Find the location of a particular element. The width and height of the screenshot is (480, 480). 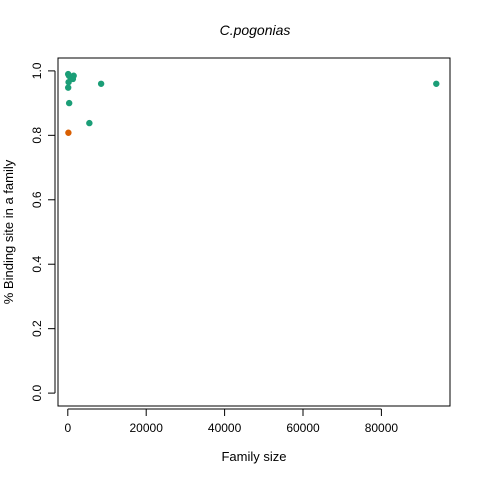

x-tick-label: 80000 is located at coordinates (382, 428).